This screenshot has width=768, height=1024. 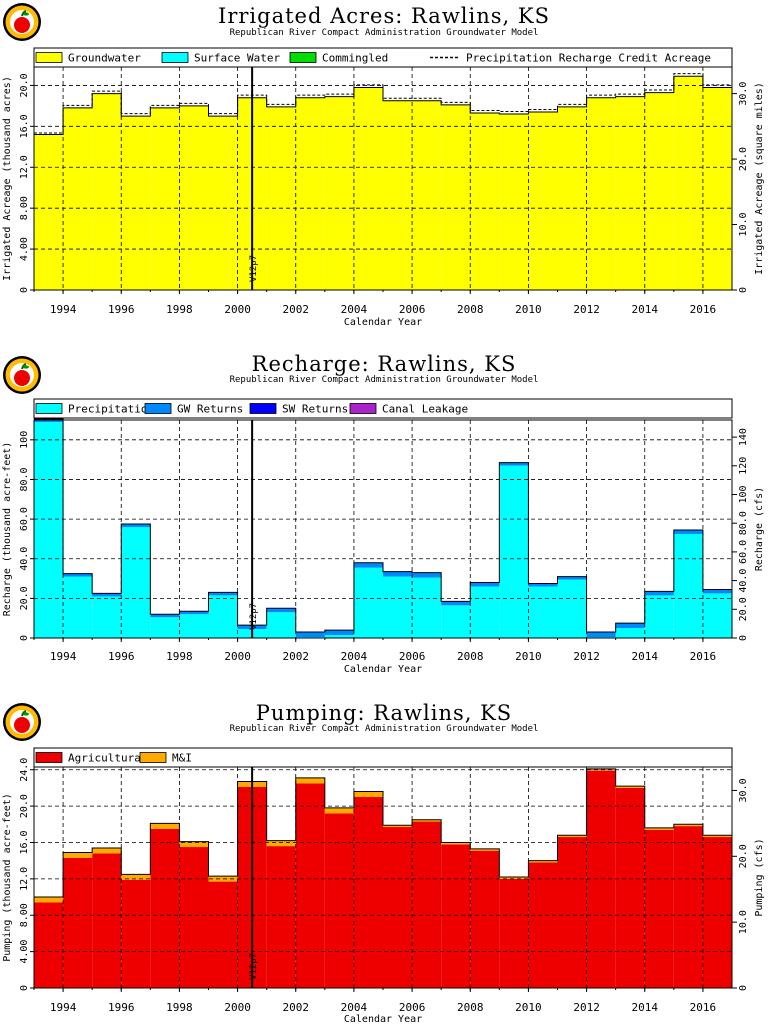 What do you see at coordinates (237, 1007) in the screenshot?
I see `x-tick-label: 2000` at bounding box center [237, 1007].